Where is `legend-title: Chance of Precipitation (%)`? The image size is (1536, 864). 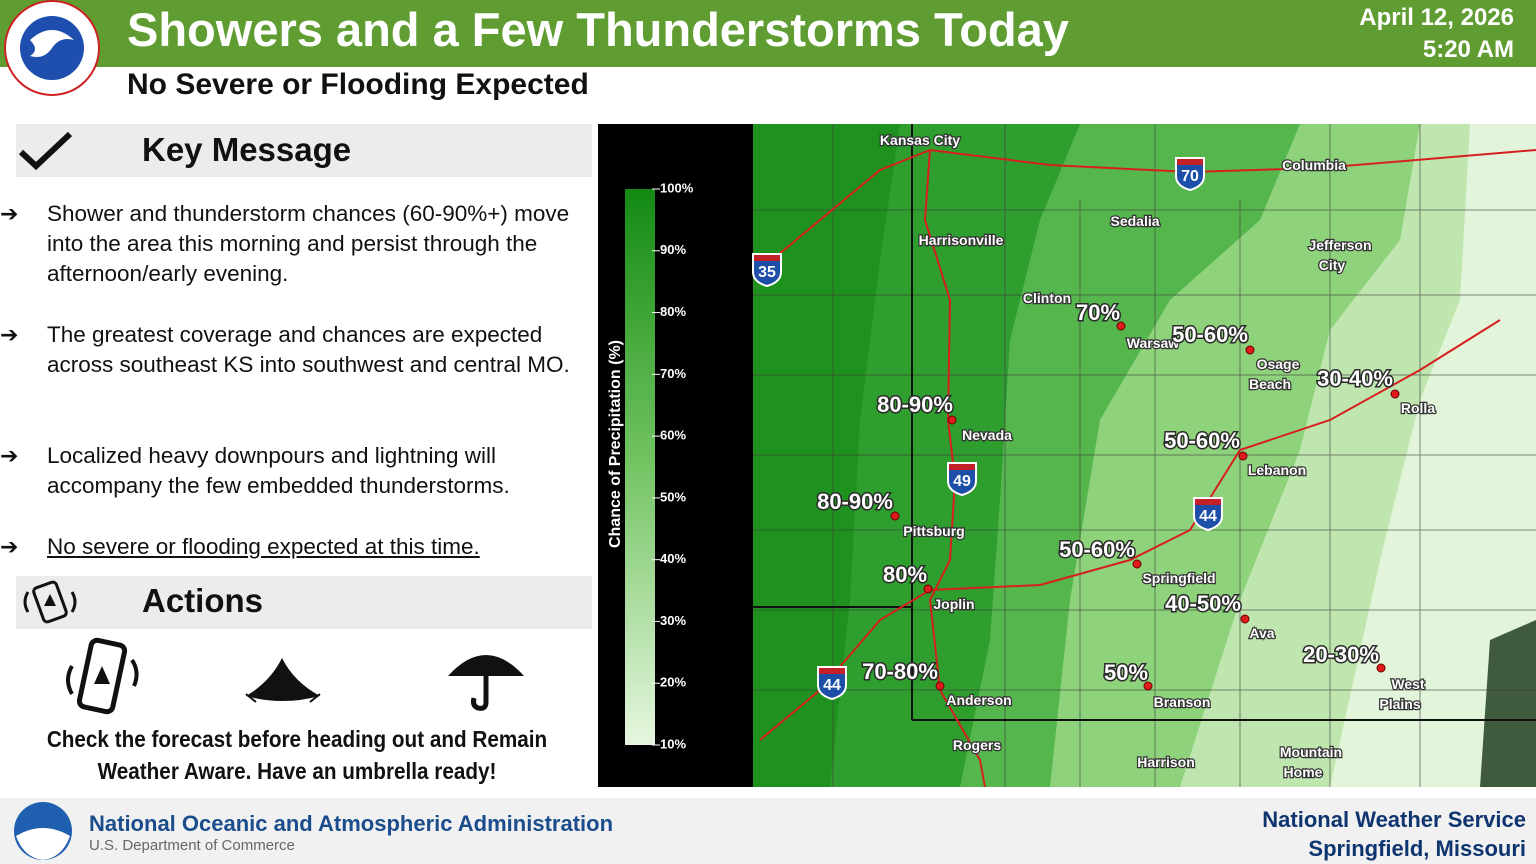 legend-title: Chance of Precipitation (%) is located at coordinates (615, 444).